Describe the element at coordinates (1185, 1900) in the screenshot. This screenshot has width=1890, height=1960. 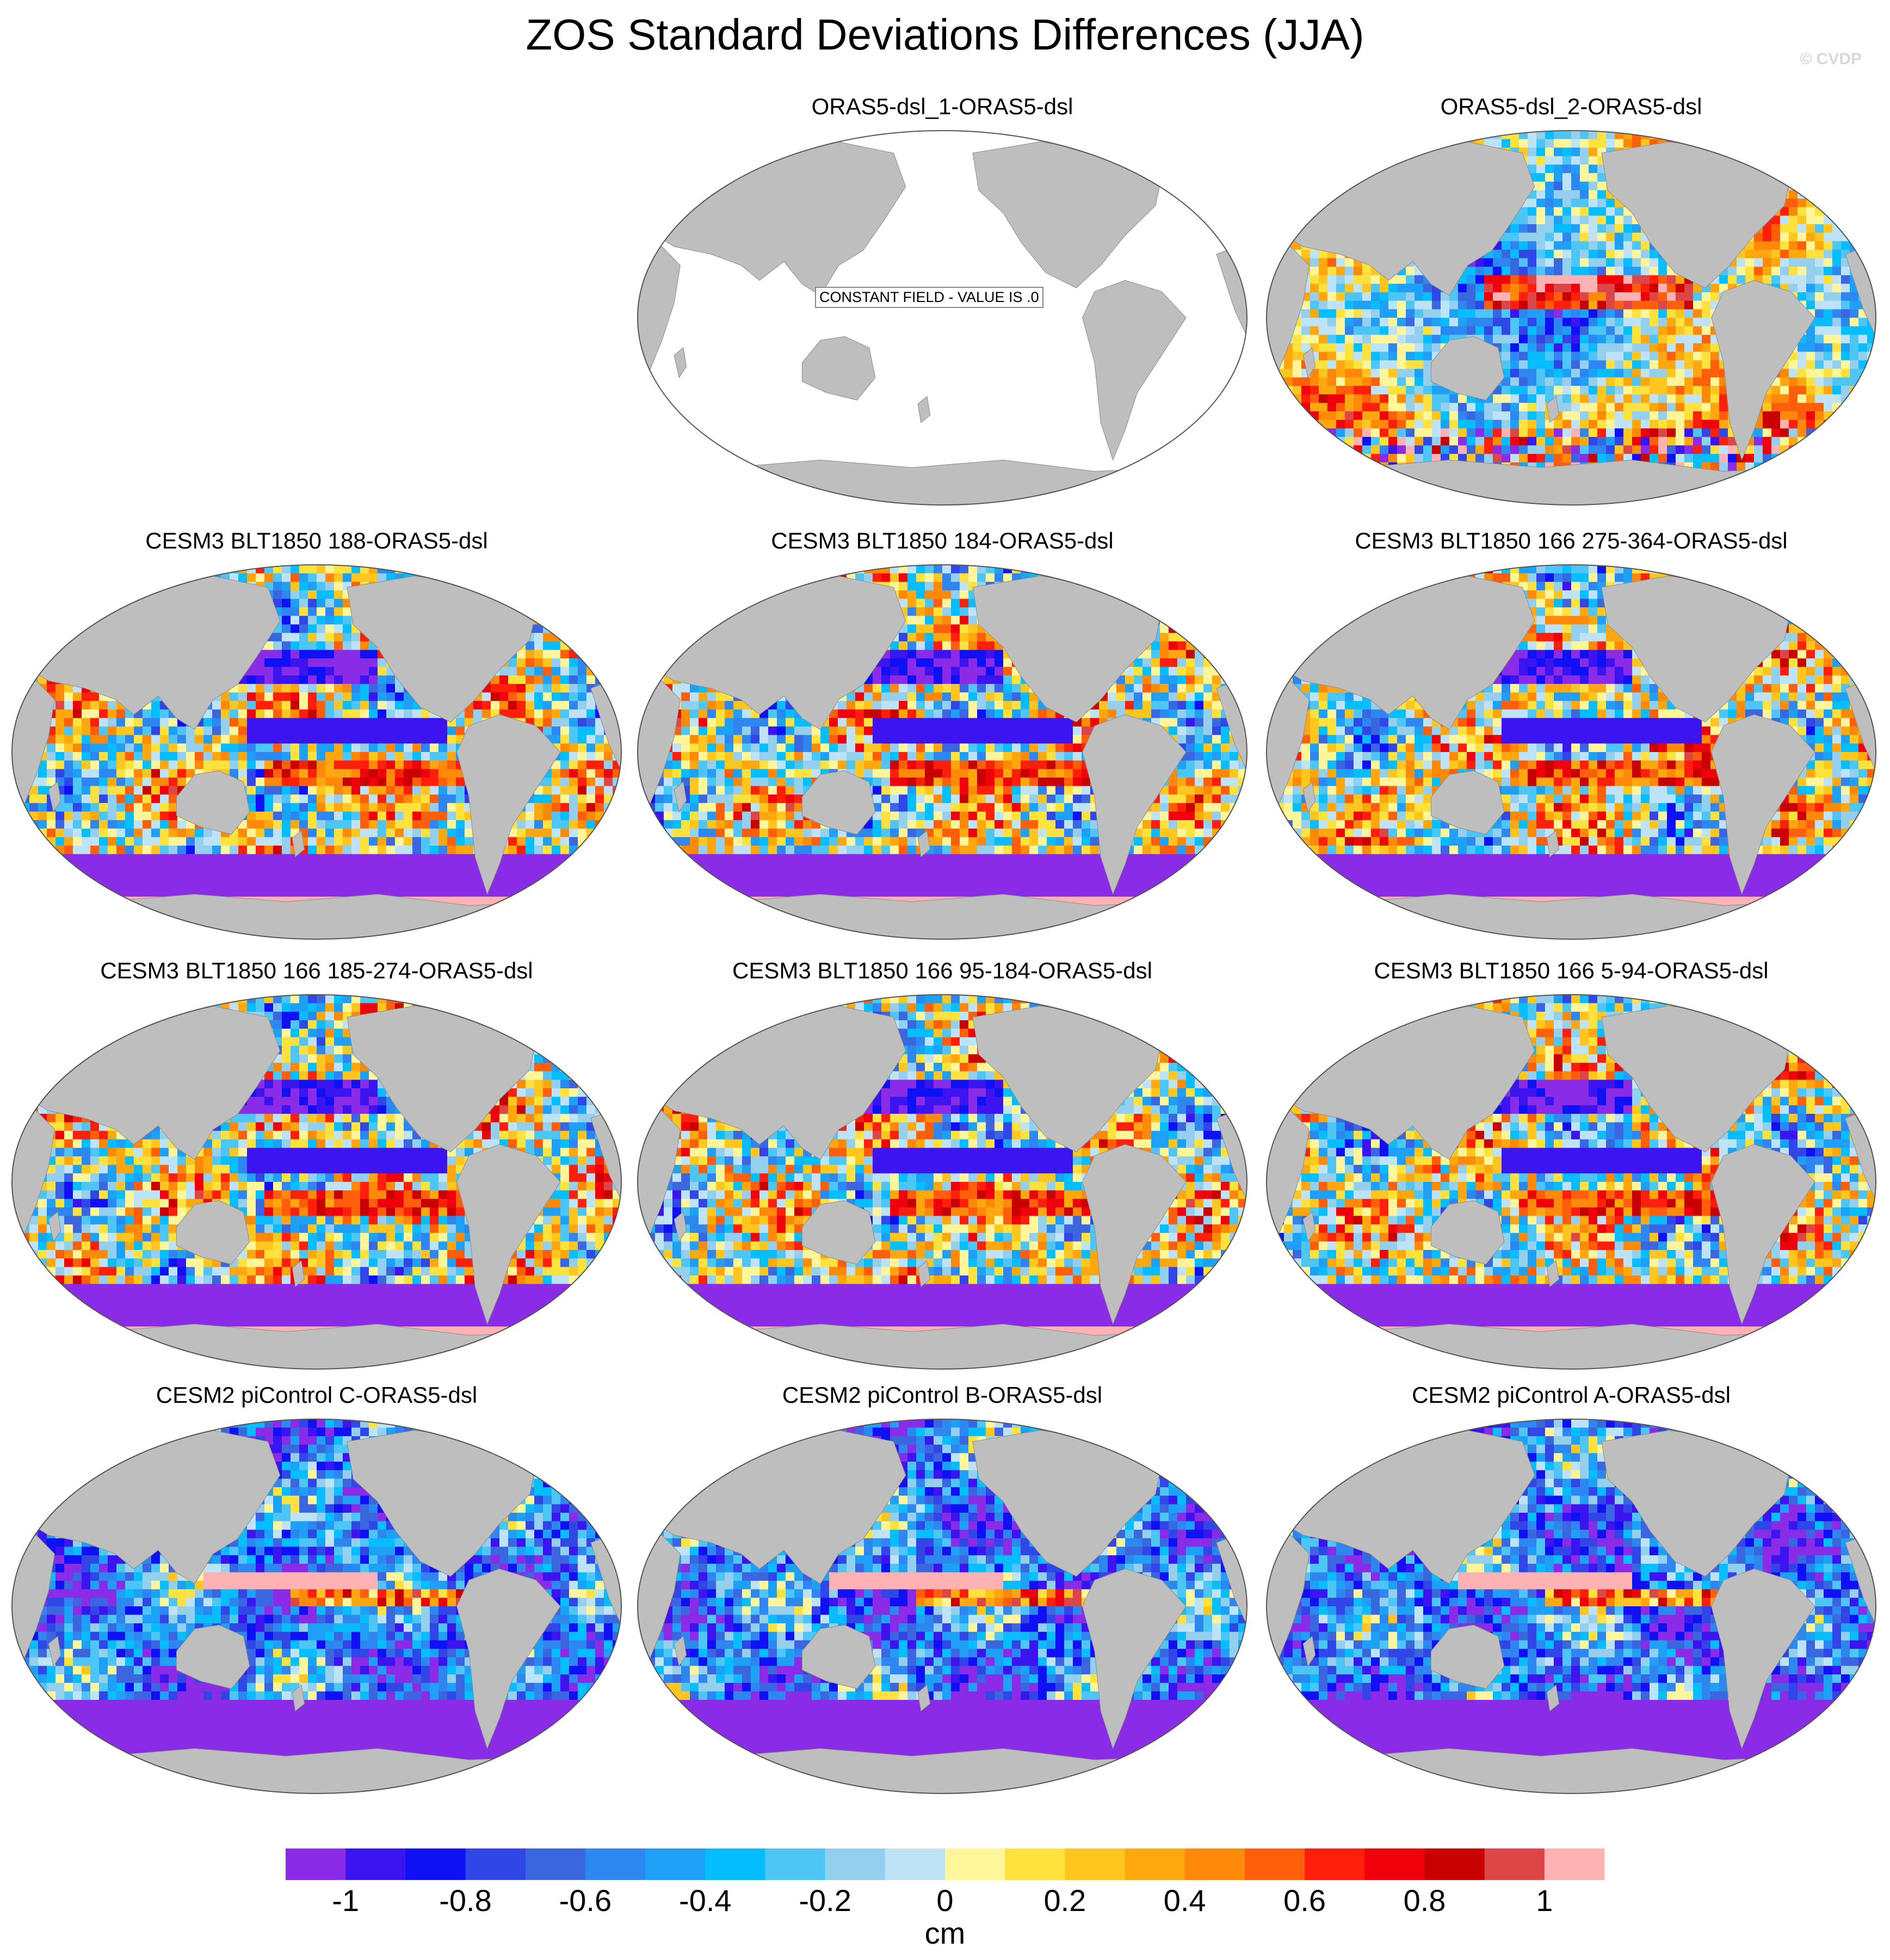
I see `colorbar-tick-label: 0.4` at that location.